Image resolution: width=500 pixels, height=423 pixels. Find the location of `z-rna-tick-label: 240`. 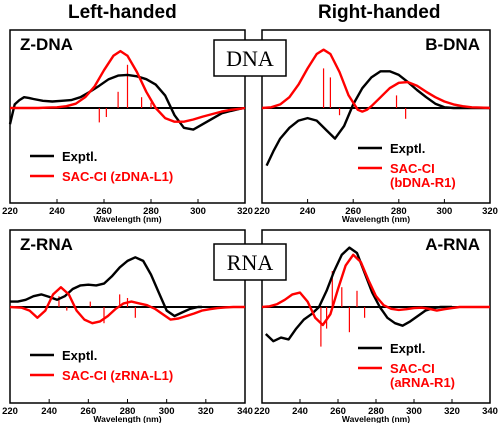

z-rna-tick-label: 240 is located at coordinates (49, 411).